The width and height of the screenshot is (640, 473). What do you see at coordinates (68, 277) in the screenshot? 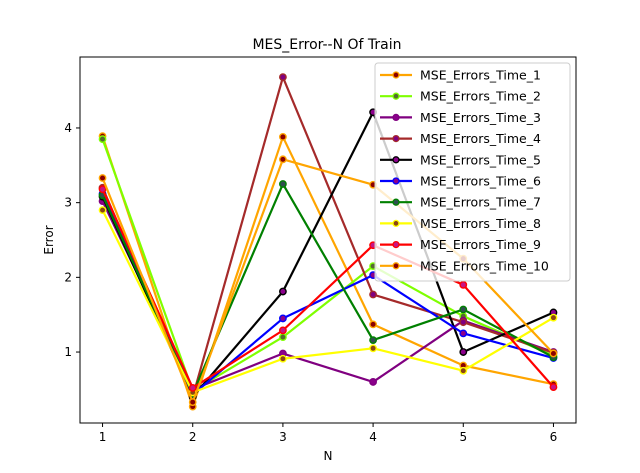
I see `y-tick-label: 2` at bounding box center [68, 277].